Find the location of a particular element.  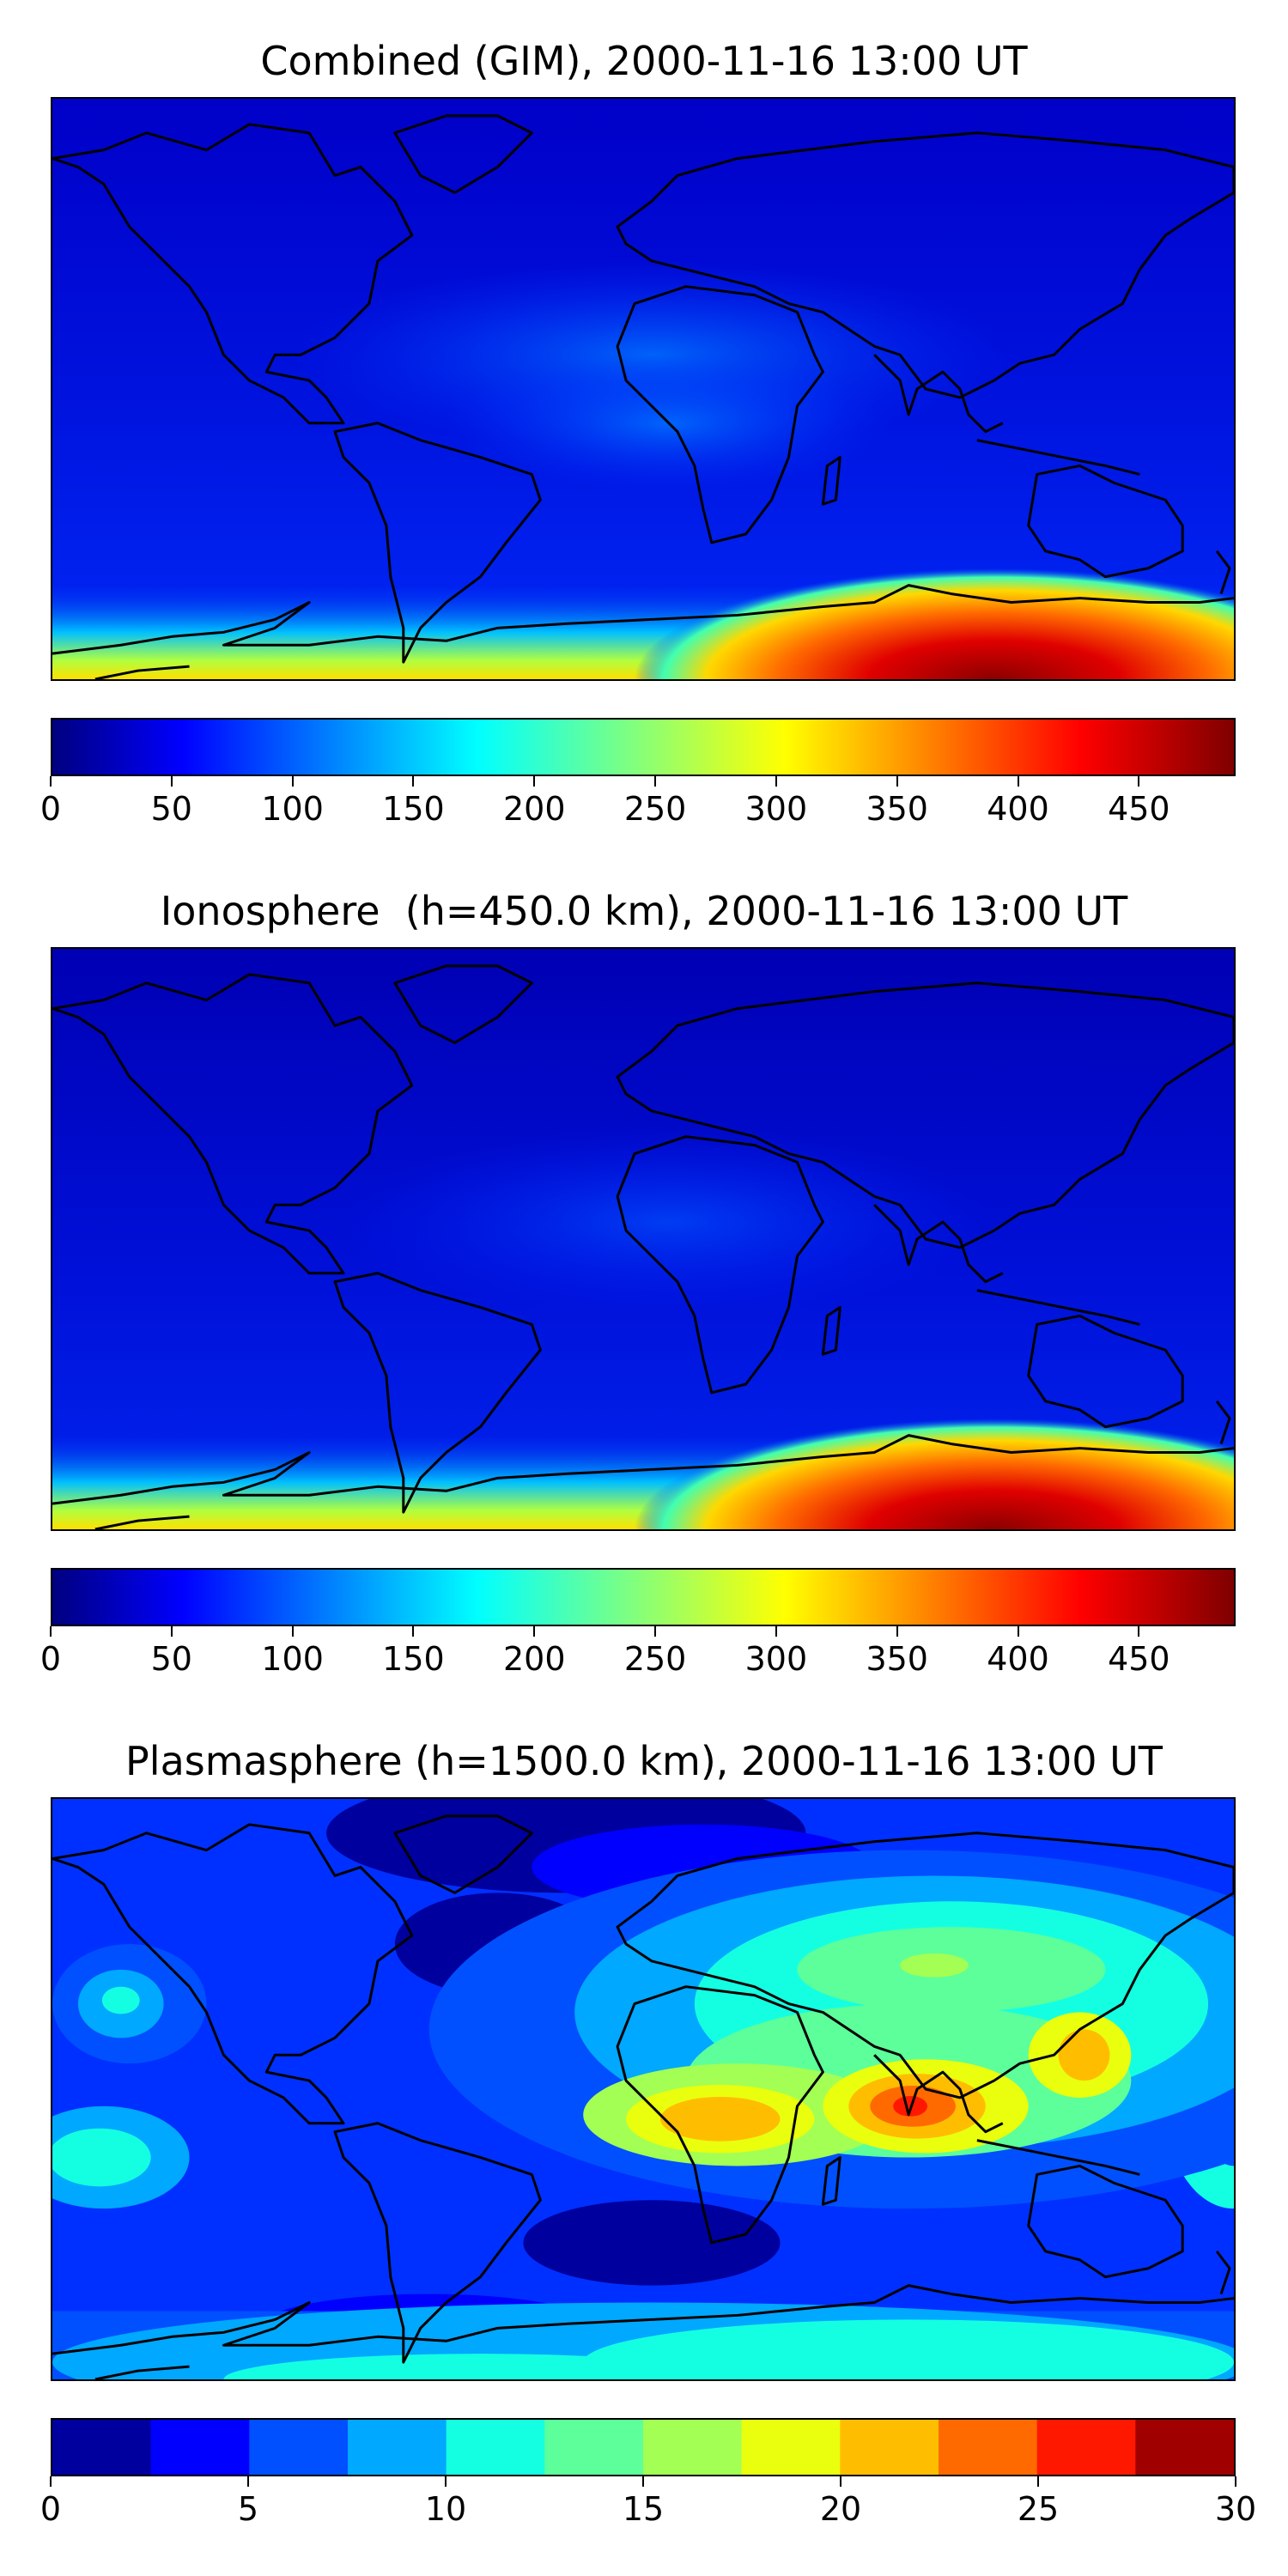

colorbar-tick-label: 30 is located at coordinates (1235, 2509).